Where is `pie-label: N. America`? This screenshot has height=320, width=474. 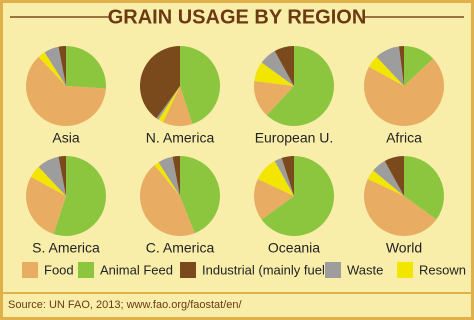 pie-label: N. America is located at coordinates (180, 138).